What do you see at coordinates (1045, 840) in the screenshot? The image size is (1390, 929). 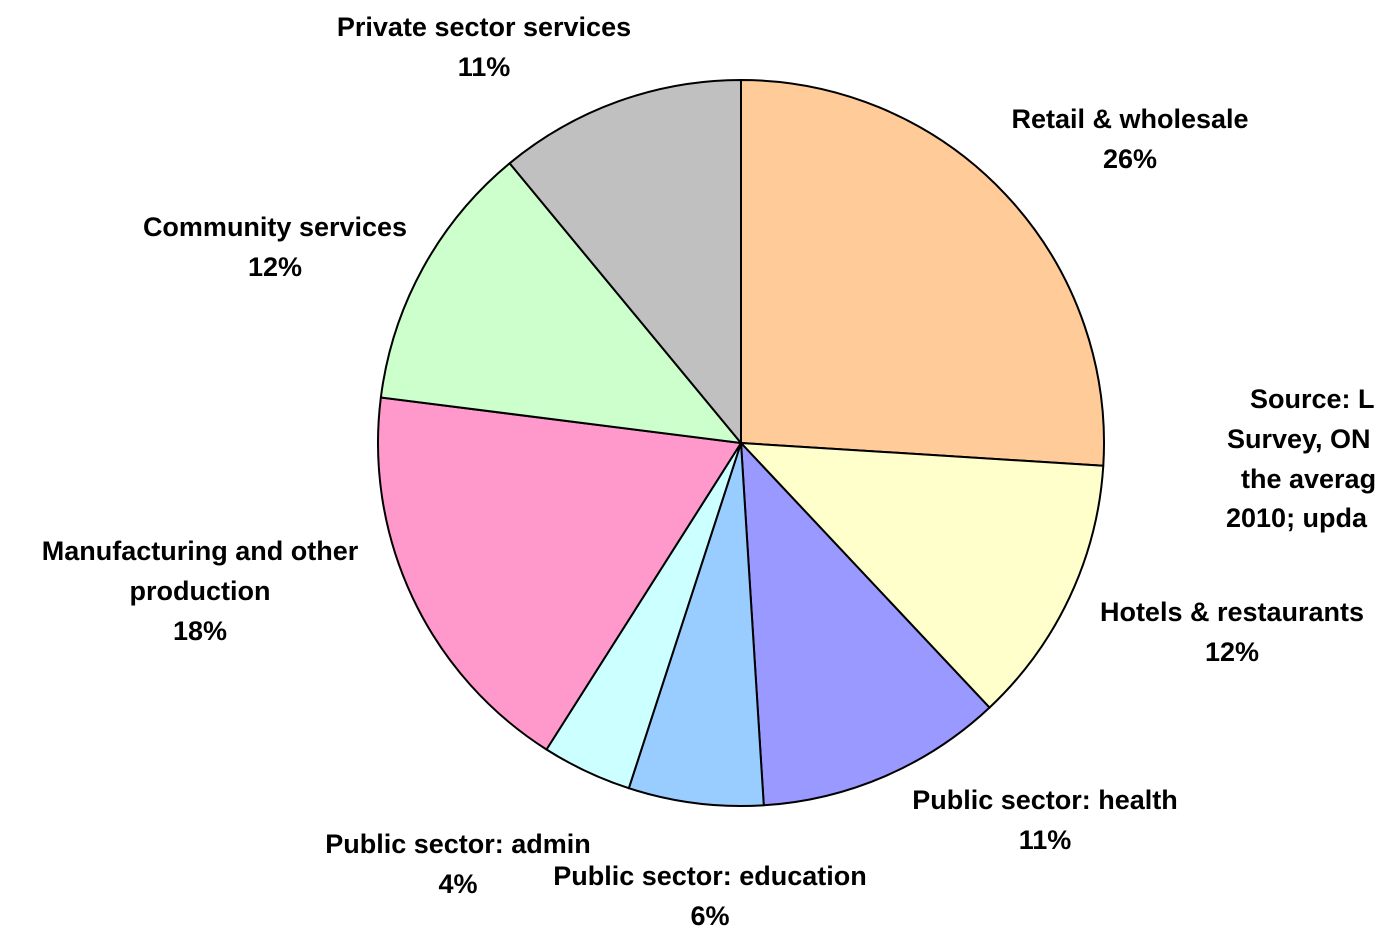 I see `slice-percent-public-sector-health: 11%` at bounding box center [1045, 840].